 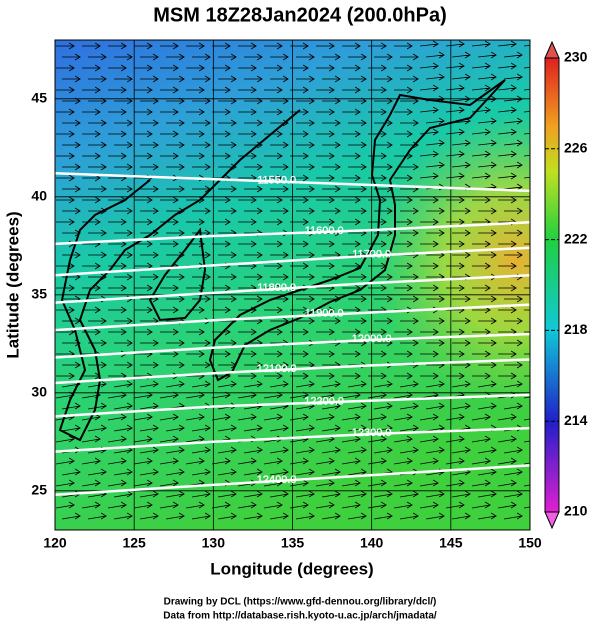 I want to click on chart-title: MSM 18Z28Jan2024 (200.0hPa), so click(x=300, y=15).